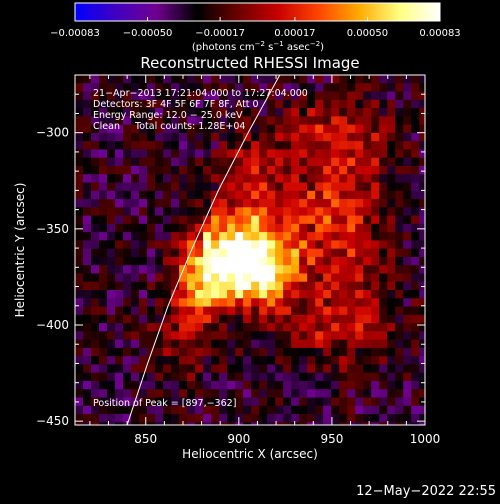 This screenshot has width=500, height=504. What do you see at coordinates (238, 439) in the screenshot?
I see `x-tick-label: 900` at bounding box center [238, 439].